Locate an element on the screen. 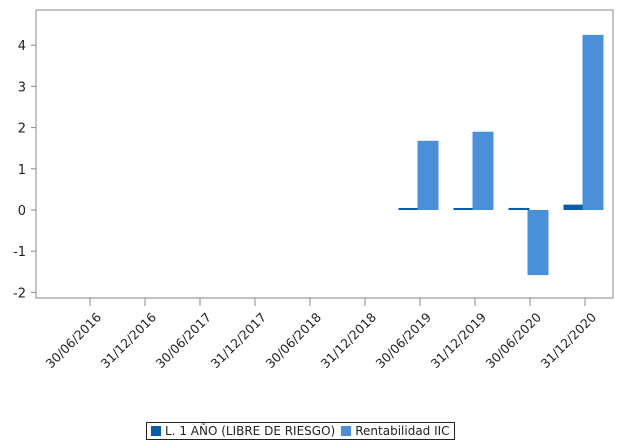  y-tick-label: -1 is located at coordinates (19, 252).